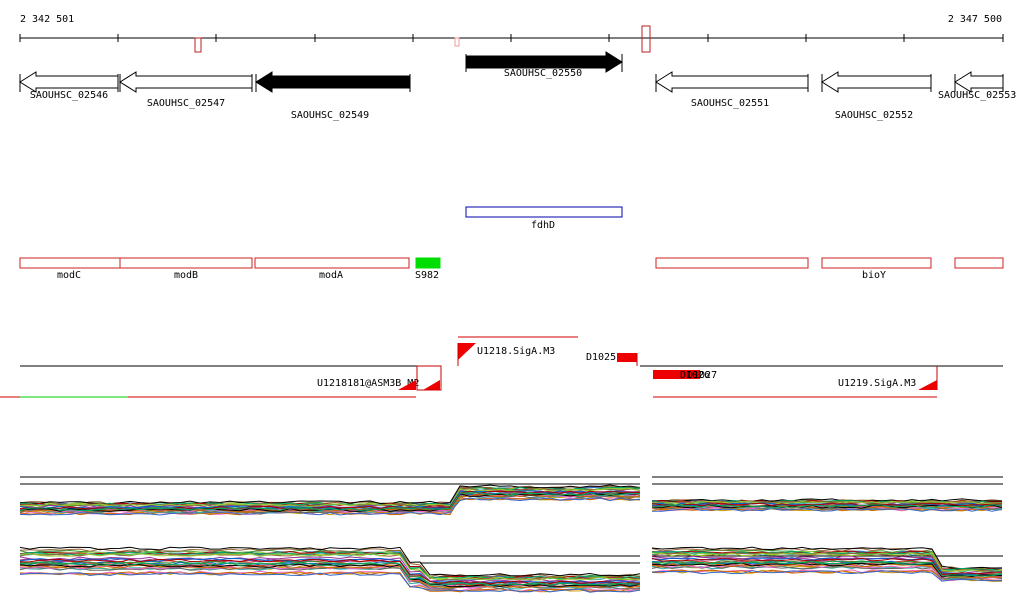 This screenshot has width=1024, height=611. What do you see at coordinates (543, 225) in the screenshot?
I see `feature-label: fdhD` at bounding box center [543, 225].